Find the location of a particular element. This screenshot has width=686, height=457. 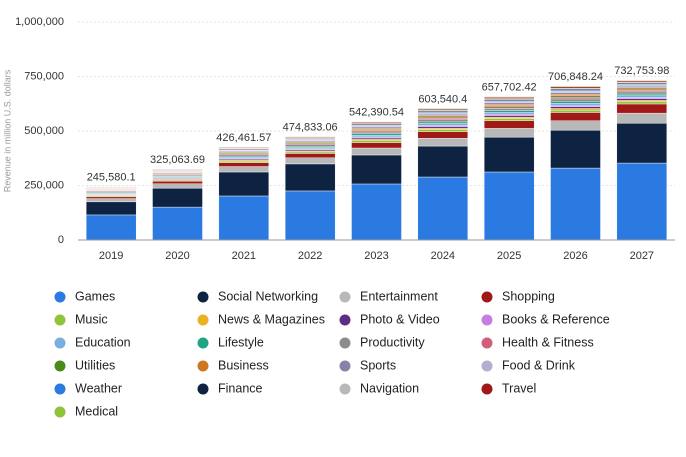

total-label: 474,833.06 is located at coordinates (310, 127).